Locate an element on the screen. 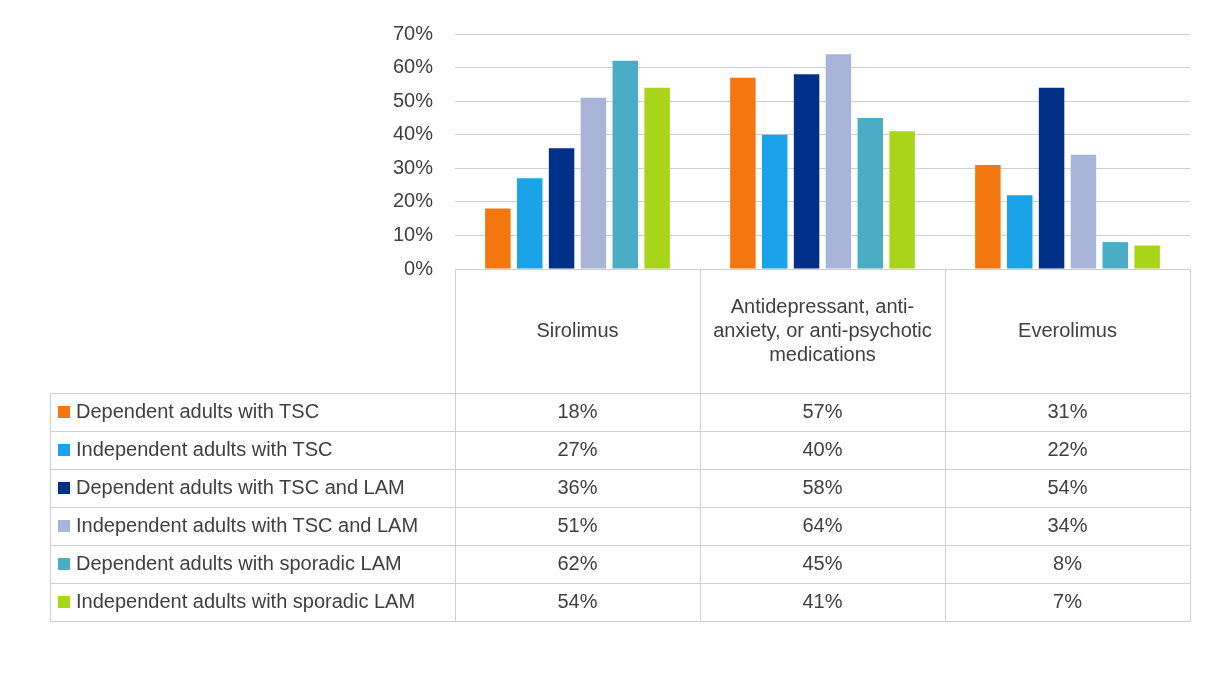 The image size is (1215, 691). data-label: 45% is located at coordinates (822, 562).